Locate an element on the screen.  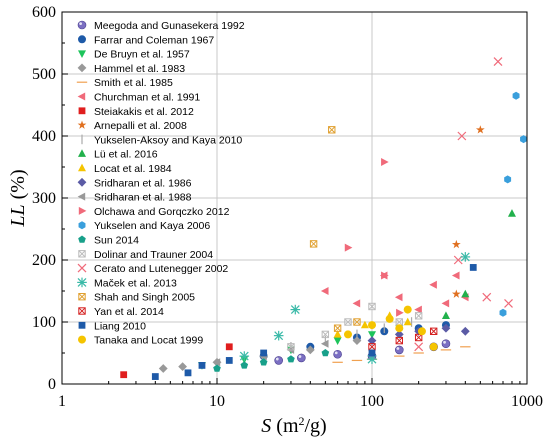
legend-item: Arnepalli et al. 2008 is located at coordinates (132, 126).